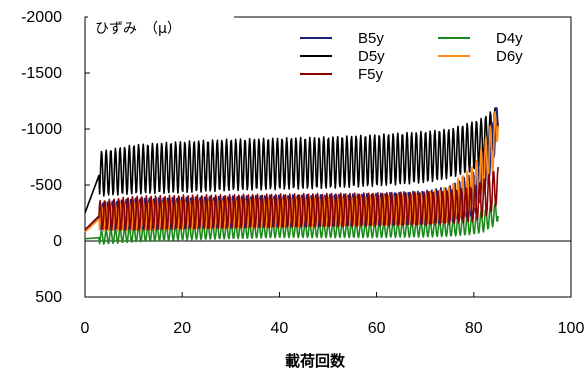 This screenshot has height=372, width=585. What do you see at coordinates (371, 56) in the screenshot?
I see `legend-label-d5y: D5y` at bounding box center [371, 56].